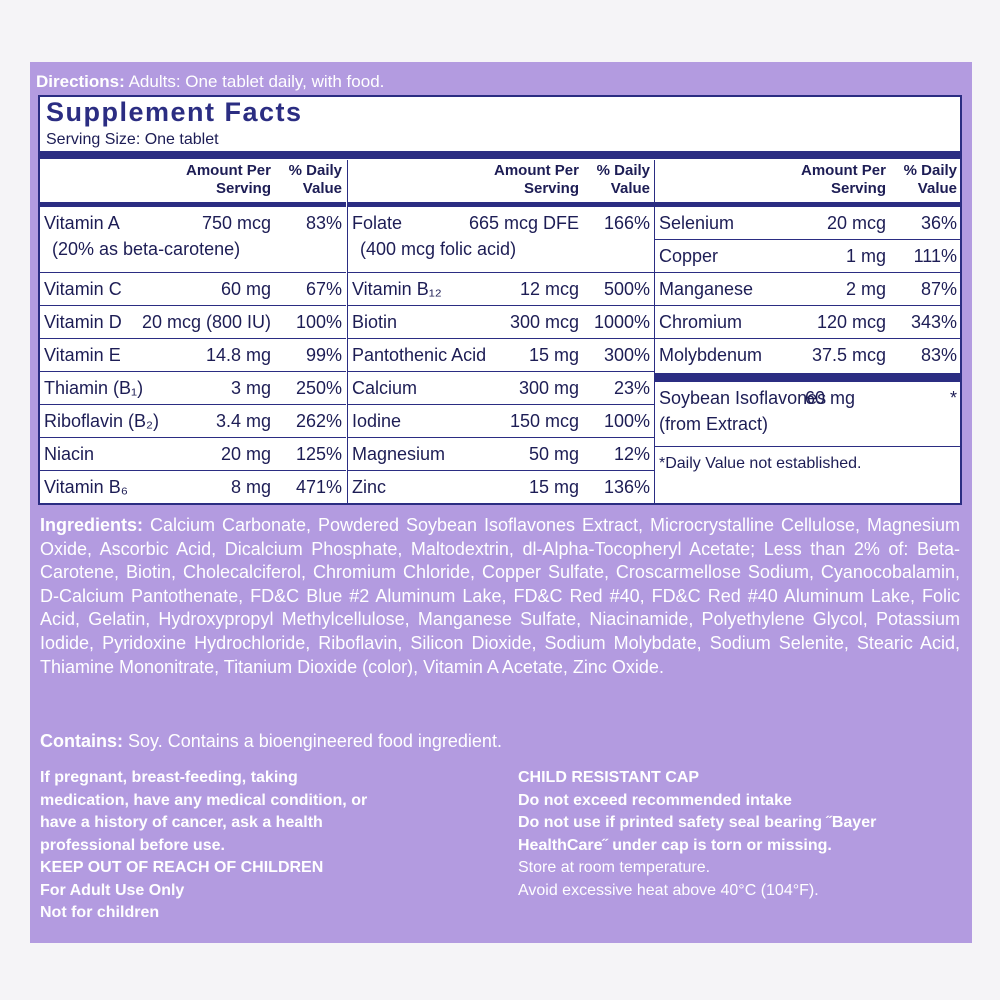 Image resolution: width=1000 pixels, height=1000 pixels. What do you see at coordinates (808, 255) in the screenshot?
I see `nutrient-row: Copper 1 mg 111%` at bounding box center [808, 255].